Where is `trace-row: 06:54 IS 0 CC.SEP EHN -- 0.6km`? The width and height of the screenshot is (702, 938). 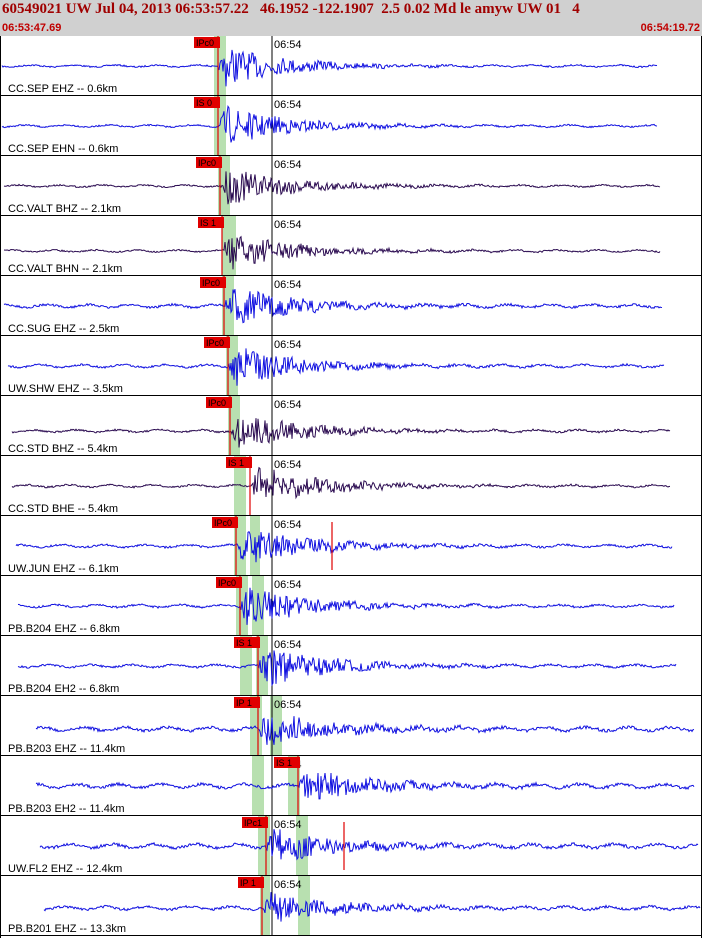
trace-row: 06:54 IS 0 CC.SEP EHN -- 0.6km is located at coordinates (351, 126).